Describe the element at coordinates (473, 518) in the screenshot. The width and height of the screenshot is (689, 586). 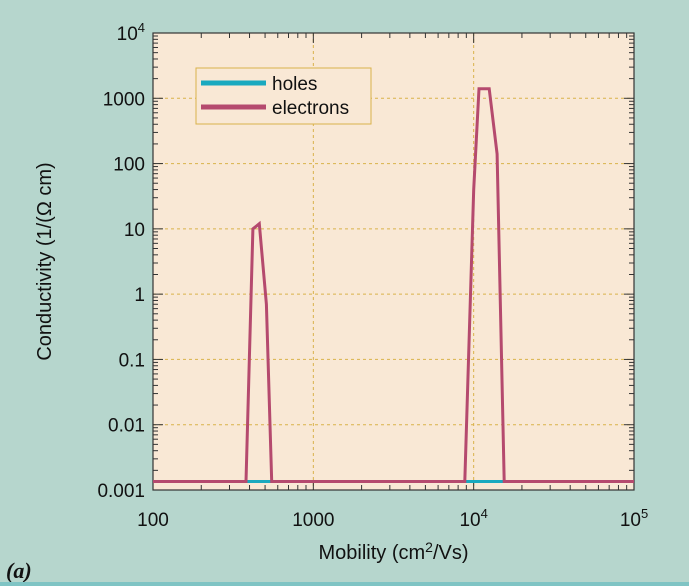
I see `x-tick-label: 10⁴` at that location.